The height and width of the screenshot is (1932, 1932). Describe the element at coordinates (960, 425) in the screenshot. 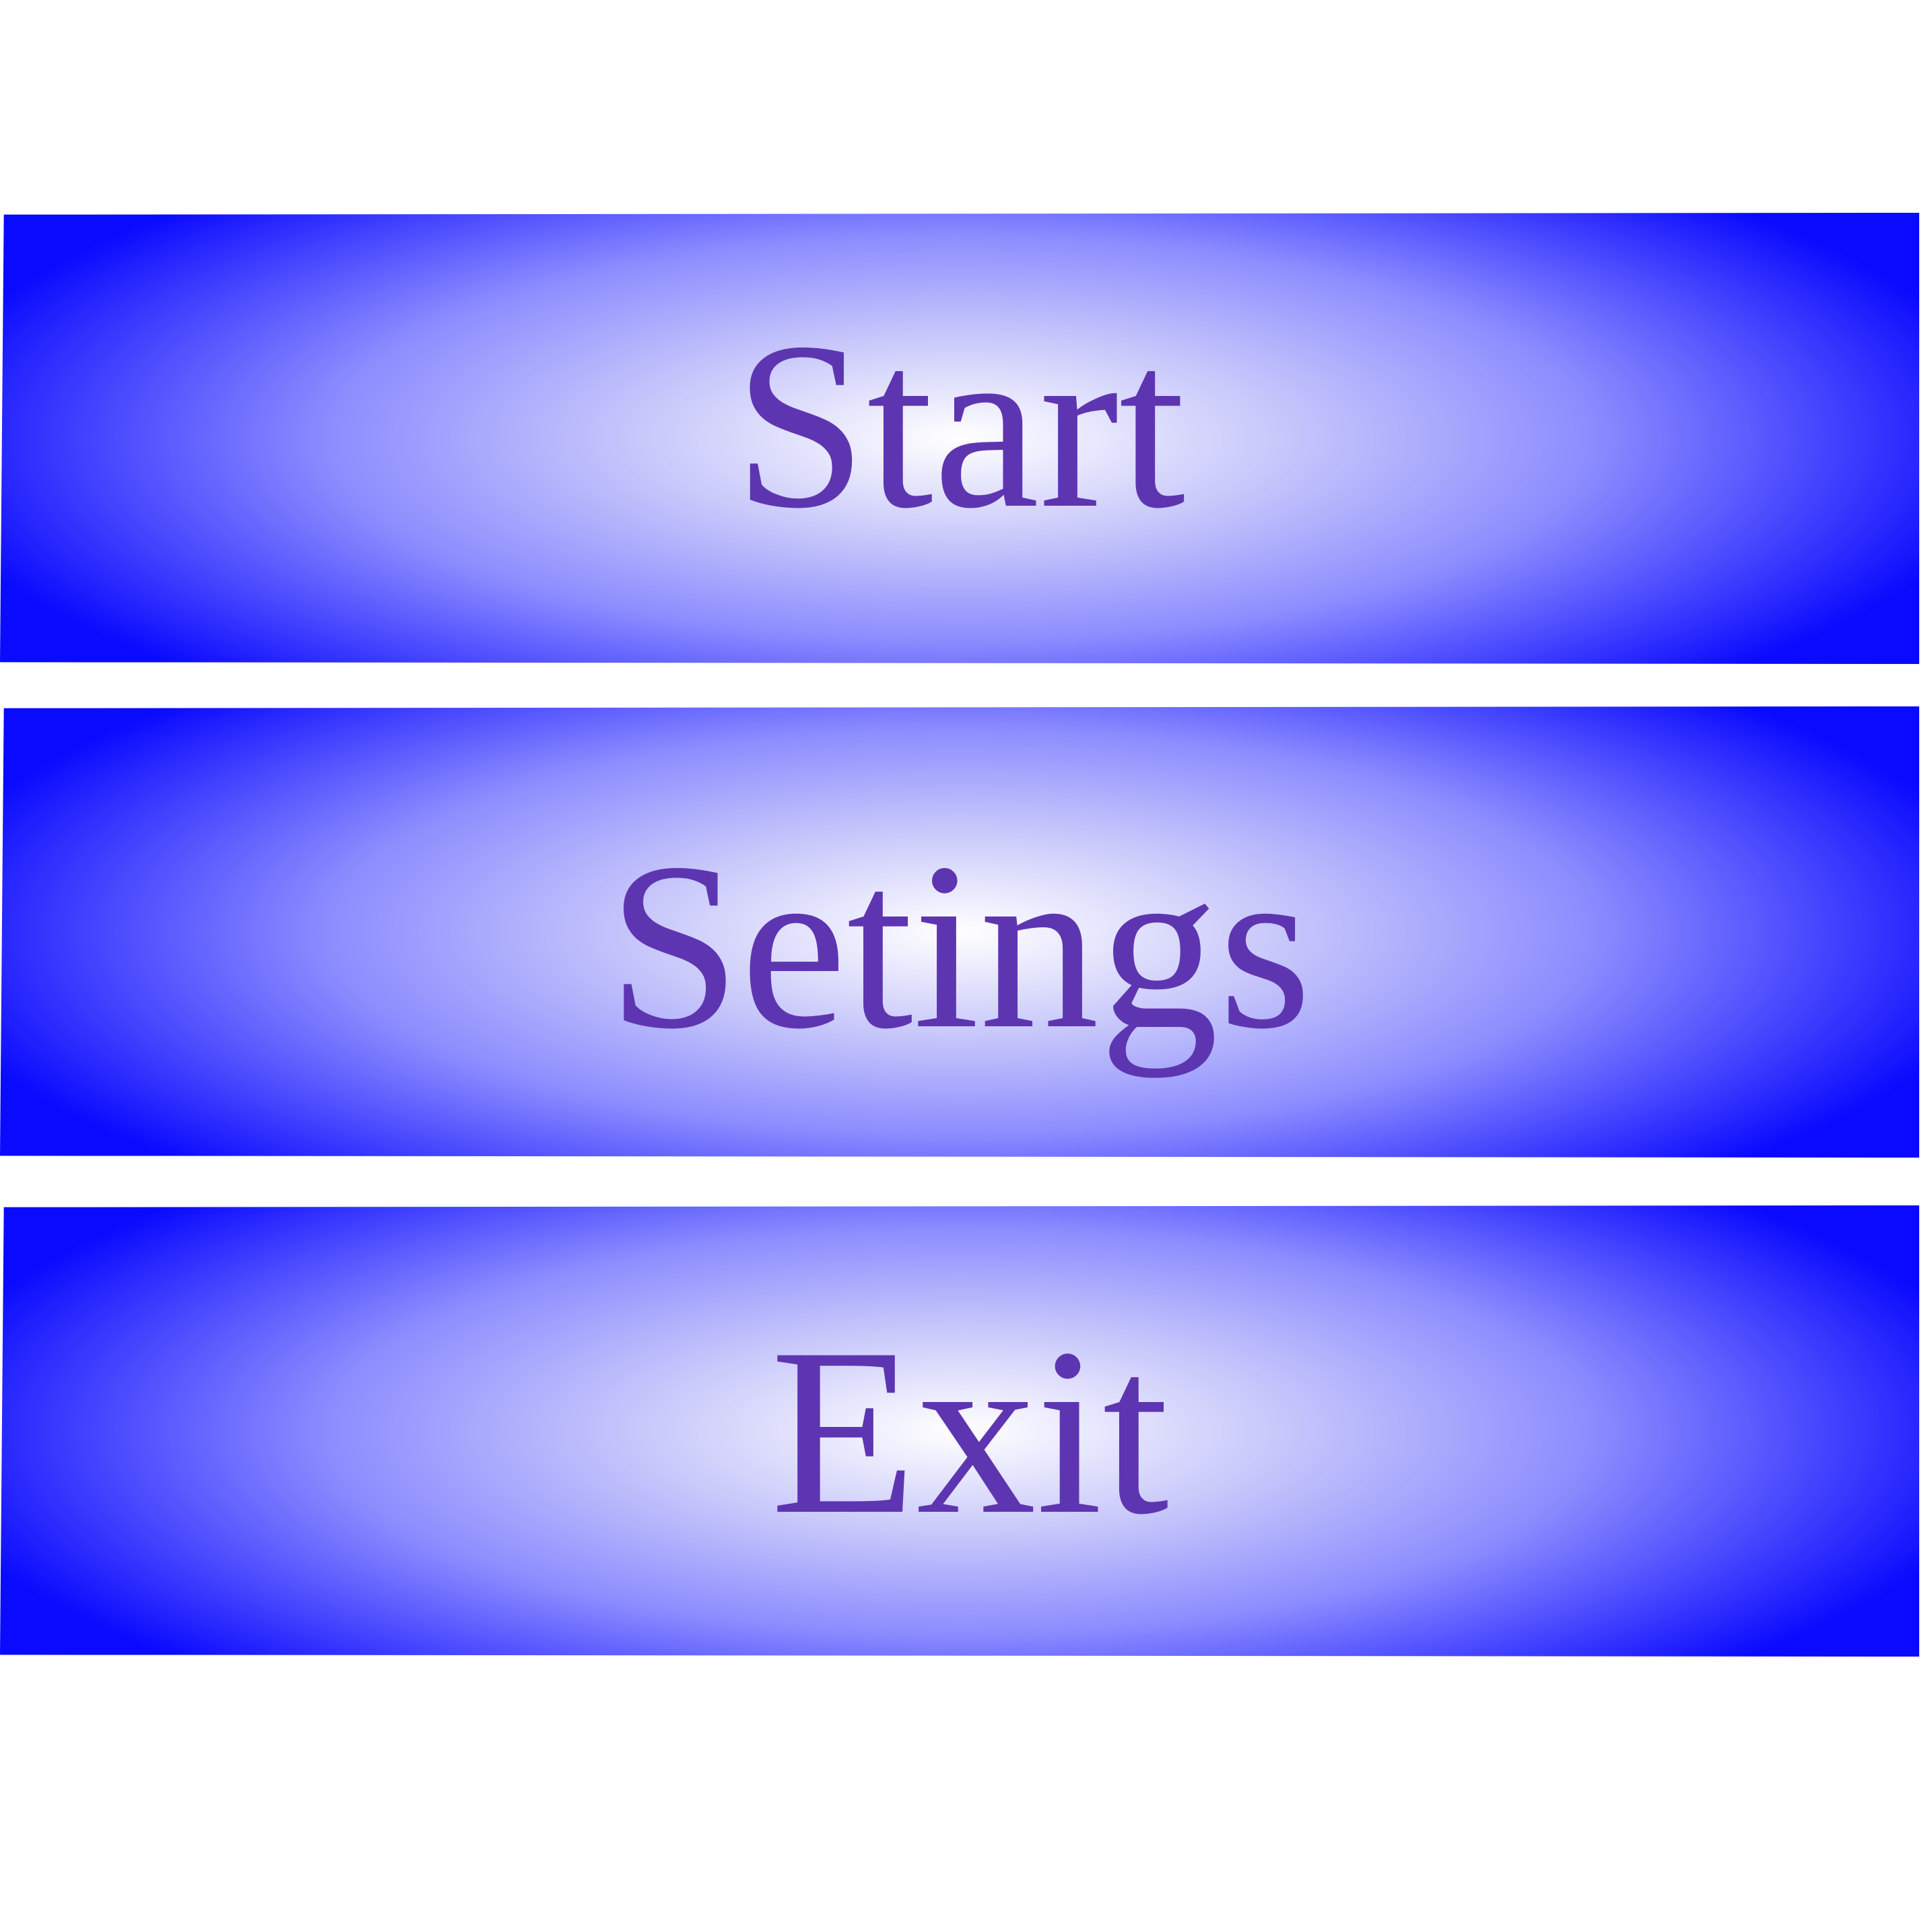

I see `start-button-label: Start` at that location.